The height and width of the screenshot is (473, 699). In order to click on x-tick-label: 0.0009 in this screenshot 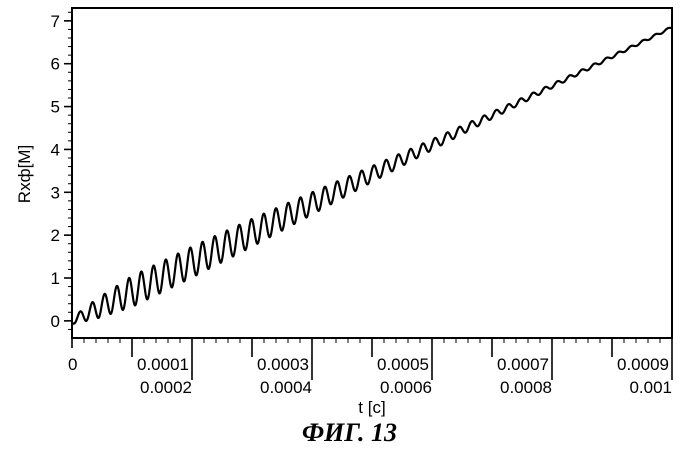, I will do `click(643, 364)`.